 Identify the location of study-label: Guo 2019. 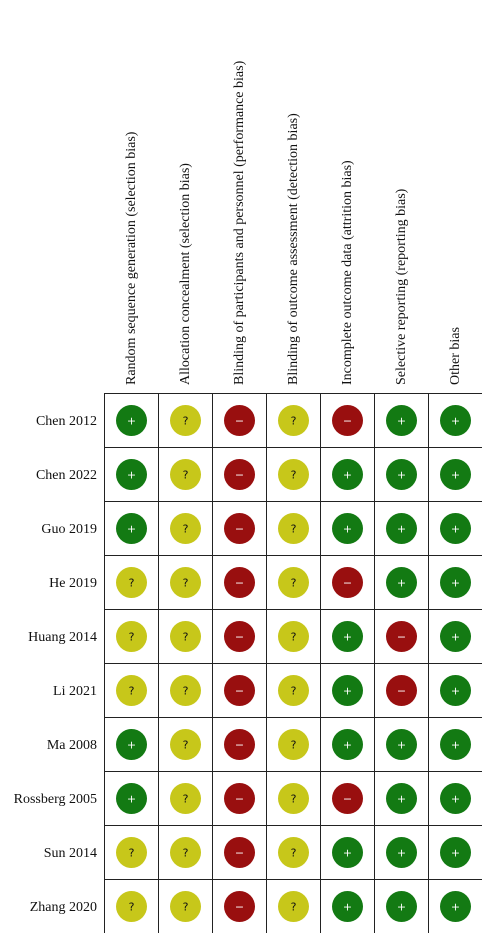
(69, 529).